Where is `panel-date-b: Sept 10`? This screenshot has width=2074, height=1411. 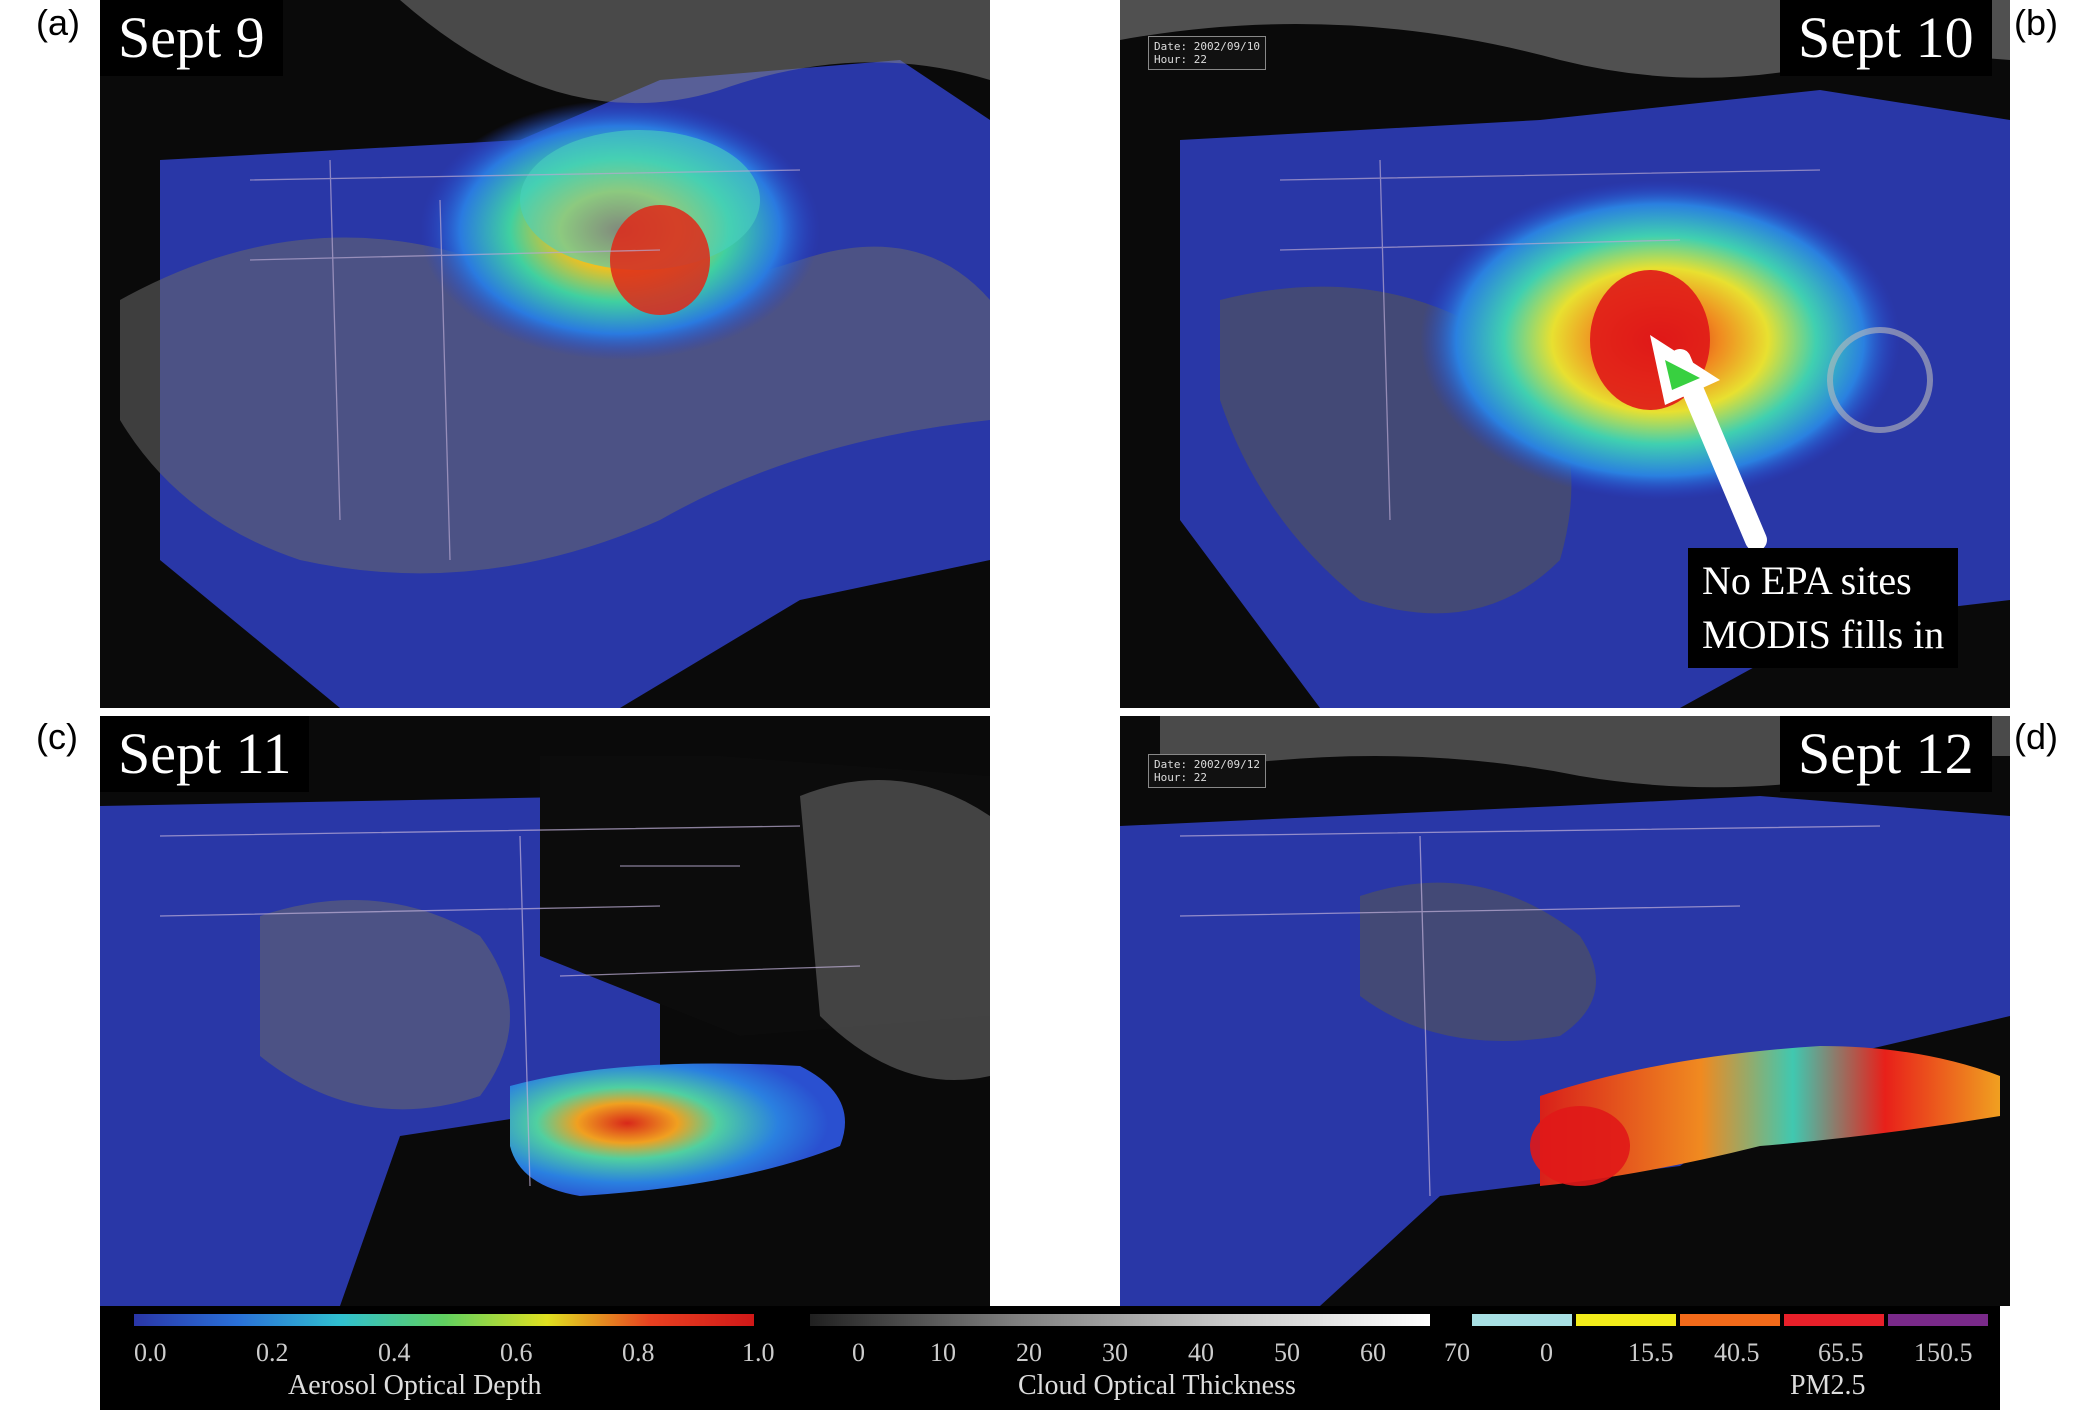
panel-date-b: Sept 10 is located at coordinates (1886, 38).